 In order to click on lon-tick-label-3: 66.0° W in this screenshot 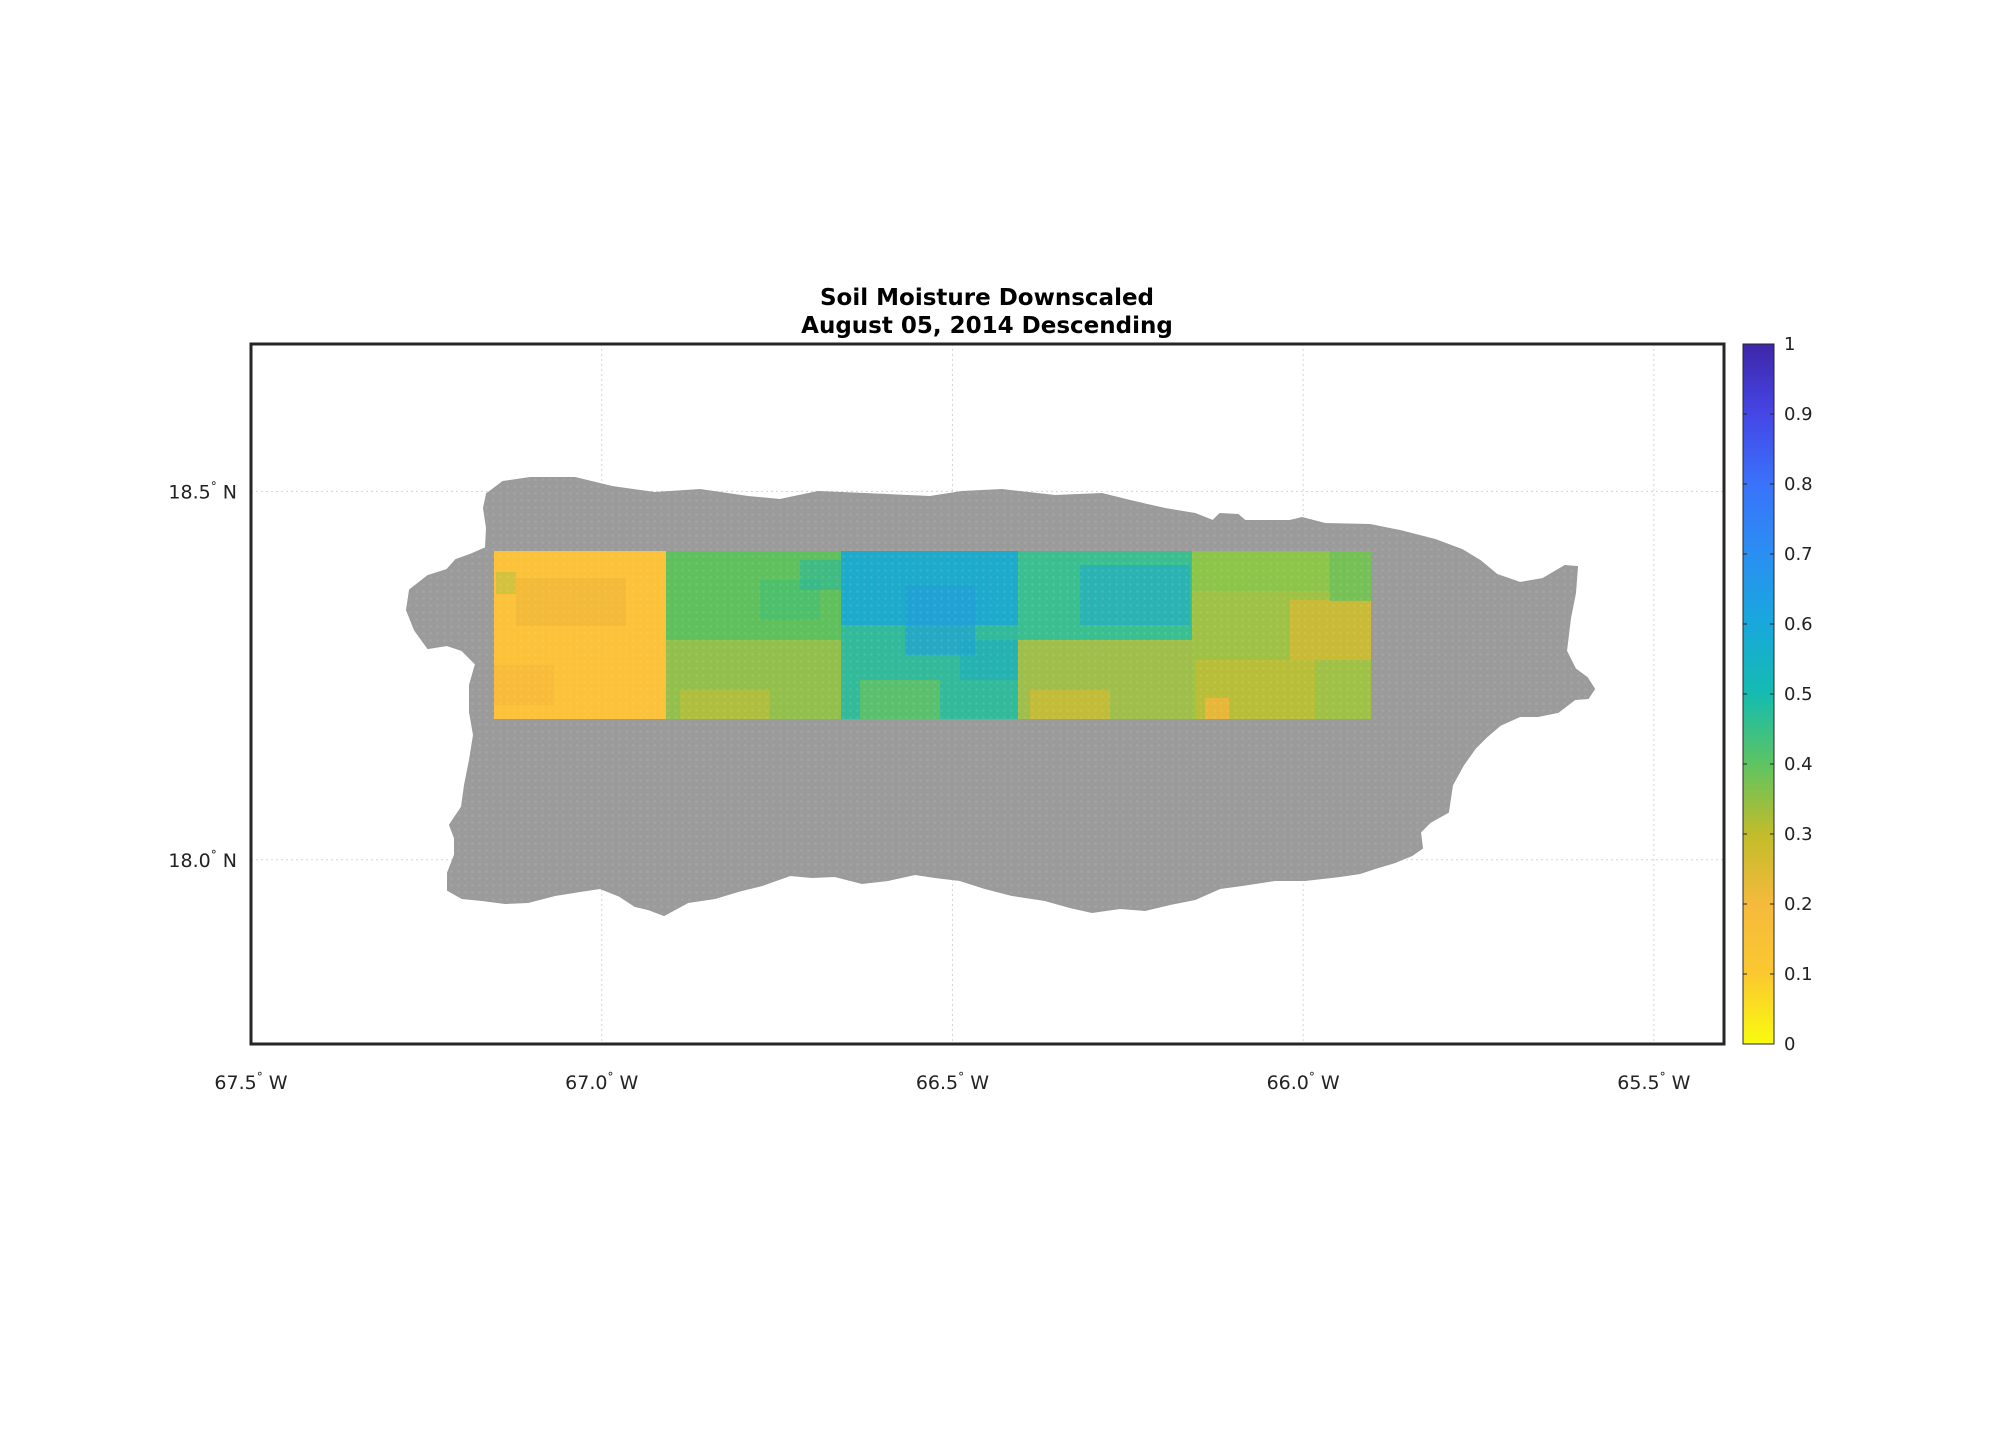, I will do `click(1303, 1082)`.